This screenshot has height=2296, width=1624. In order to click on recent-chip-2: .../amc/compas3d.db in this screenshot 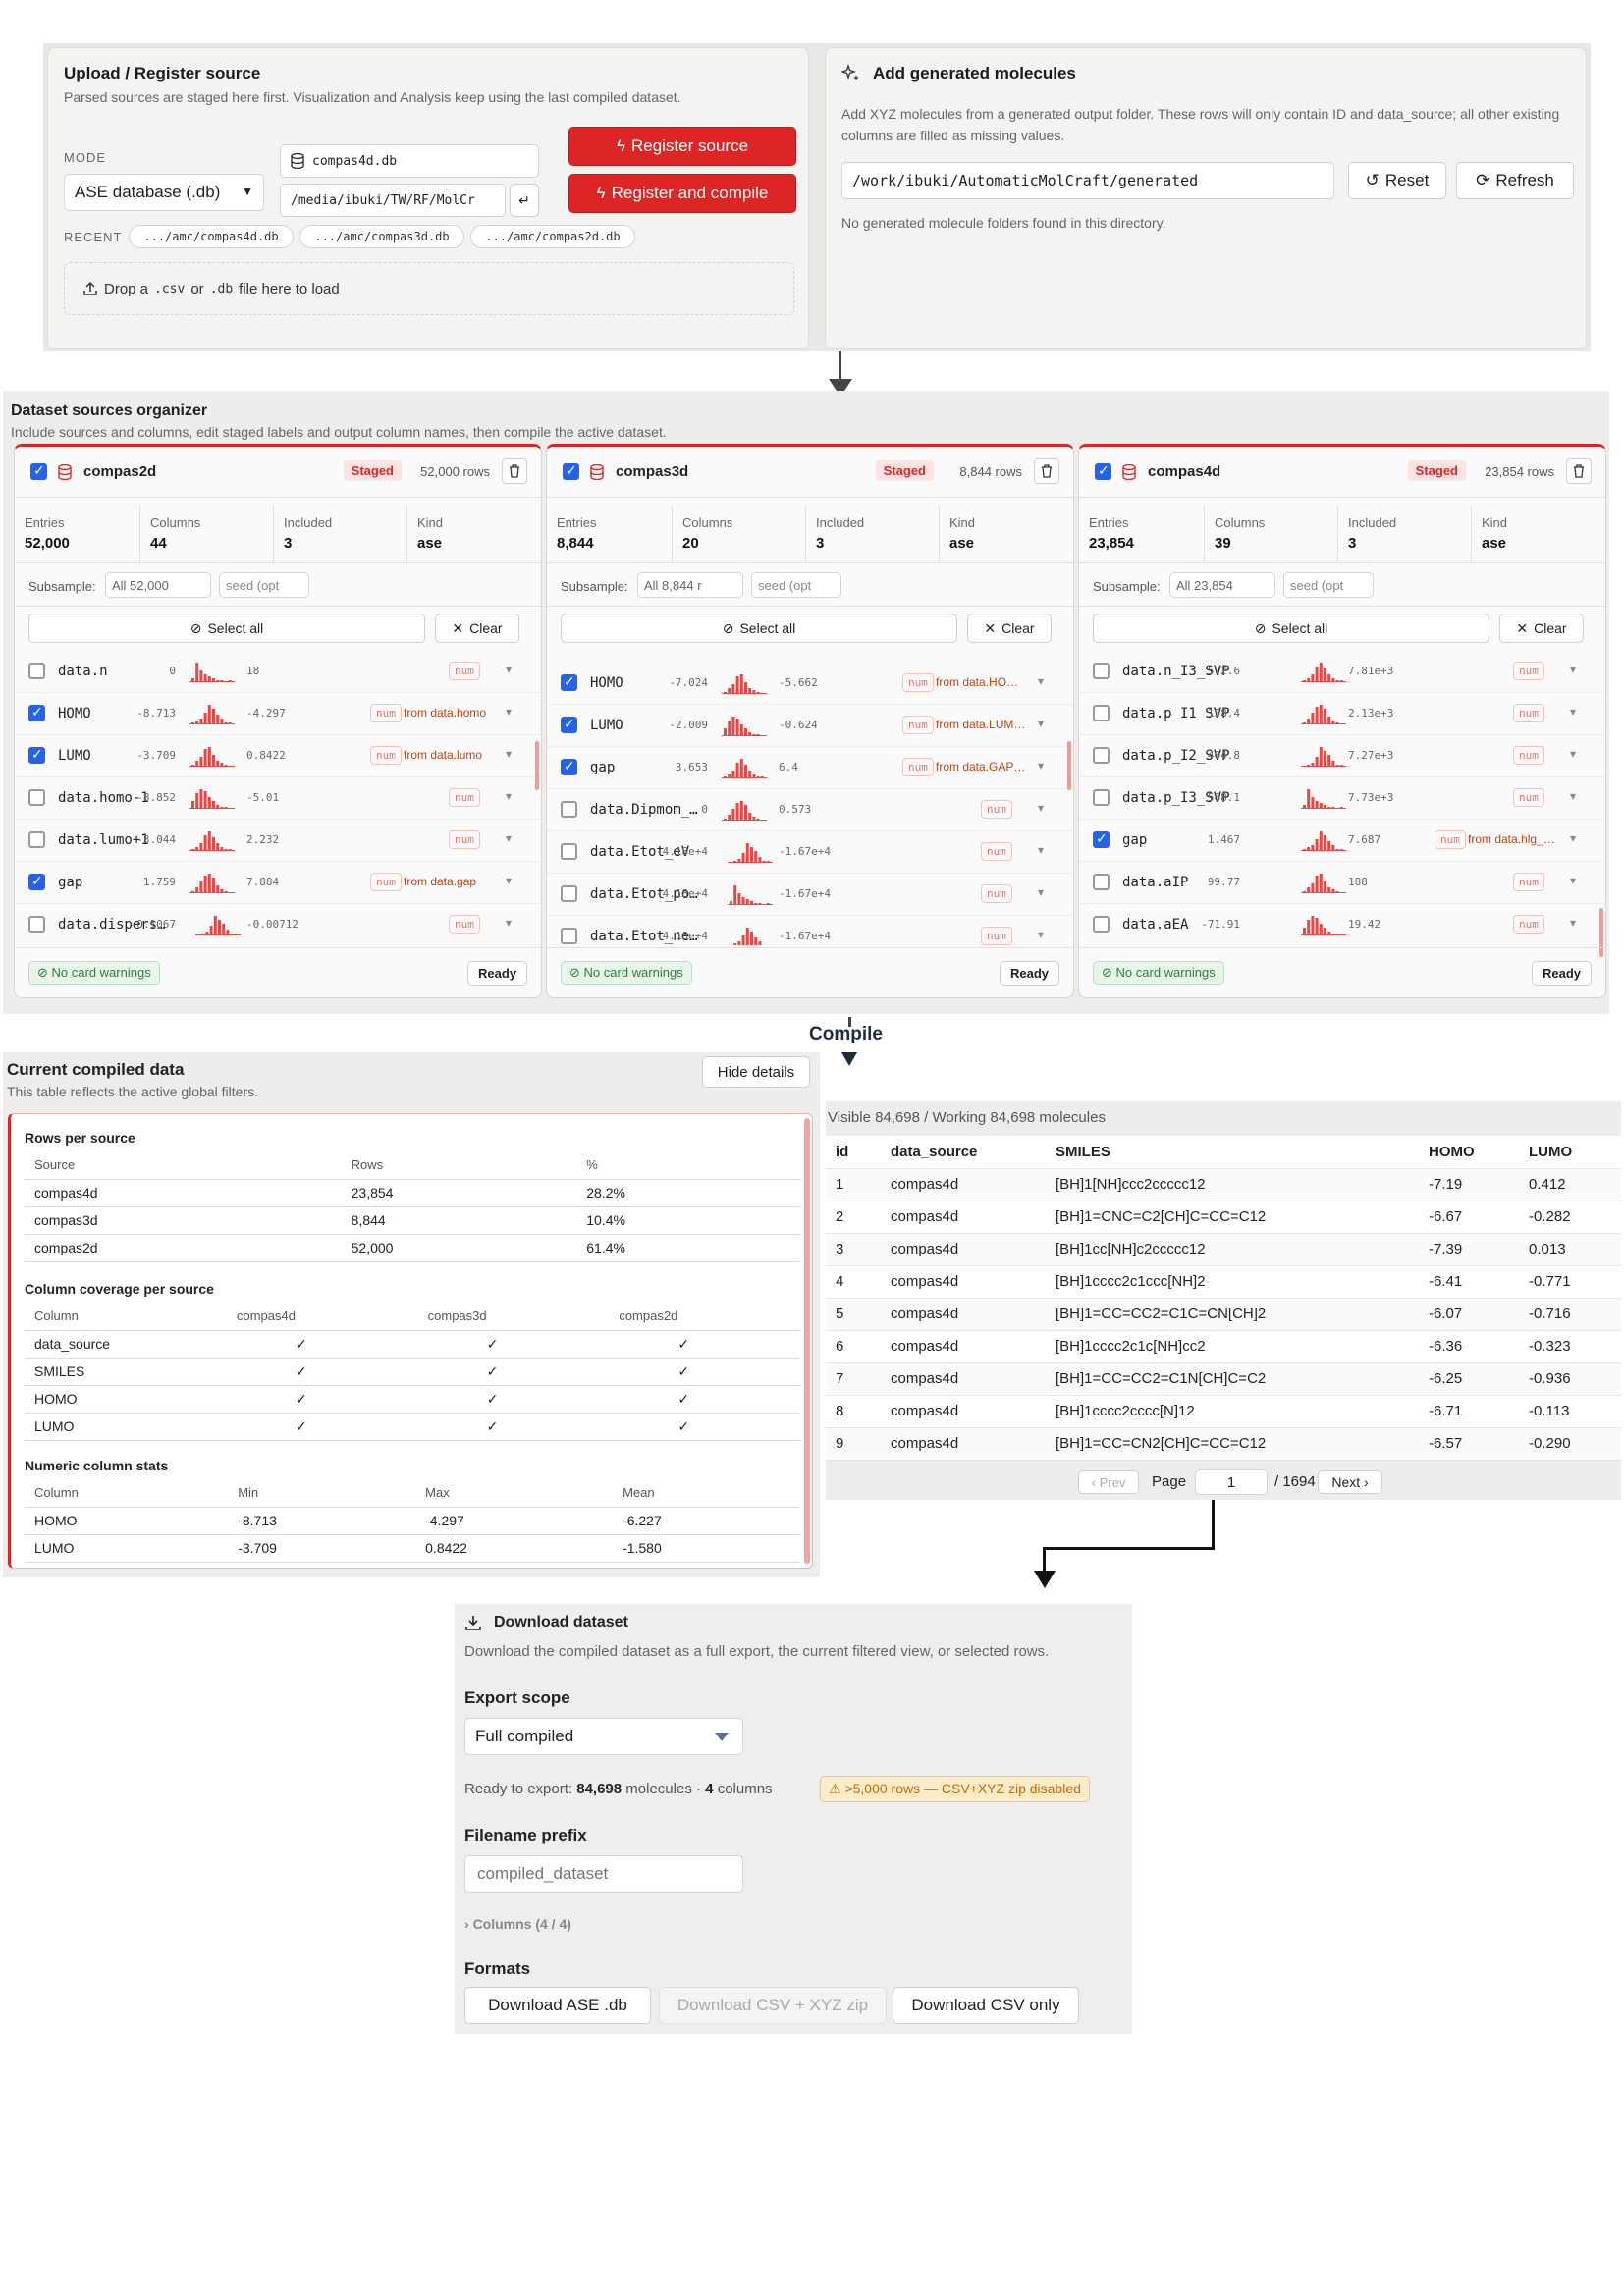, I will do `click(381, 236)`.